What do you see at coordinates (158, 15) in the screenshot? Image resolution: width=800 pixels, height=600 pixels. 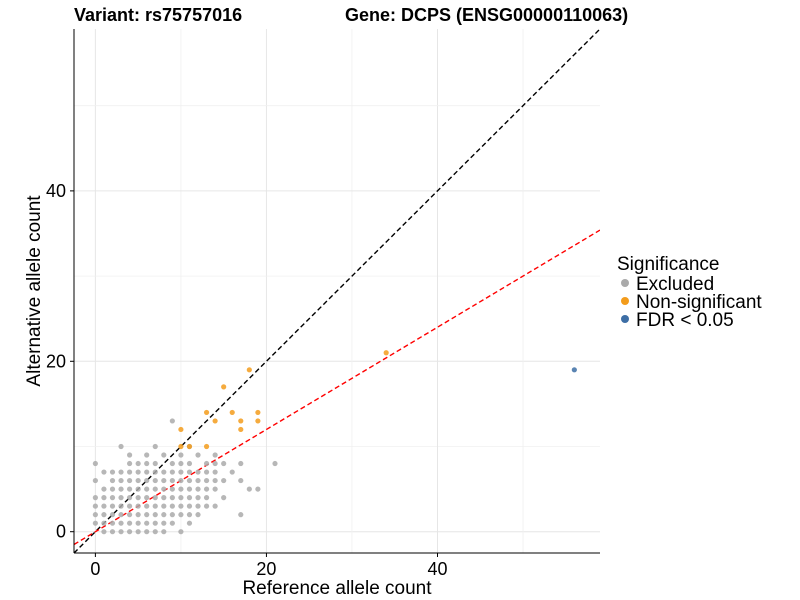 I see `chart-title-variant: Variant: rs75757016` at bounding box center [158, 15].